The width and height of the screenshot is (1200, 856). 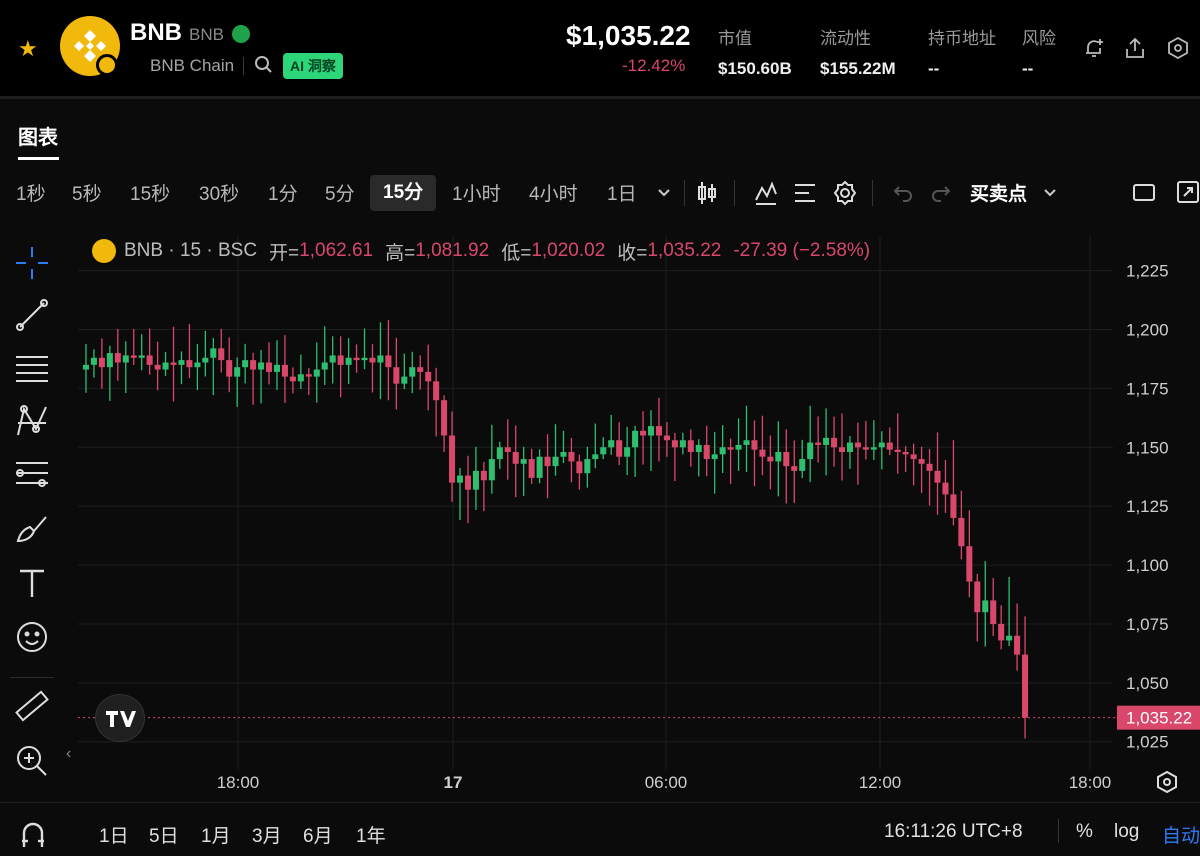 What do you see at coordinates (87, 194) in the screenshot?
I see `interval-5s: 5秒` at bounding box center [87, 194].